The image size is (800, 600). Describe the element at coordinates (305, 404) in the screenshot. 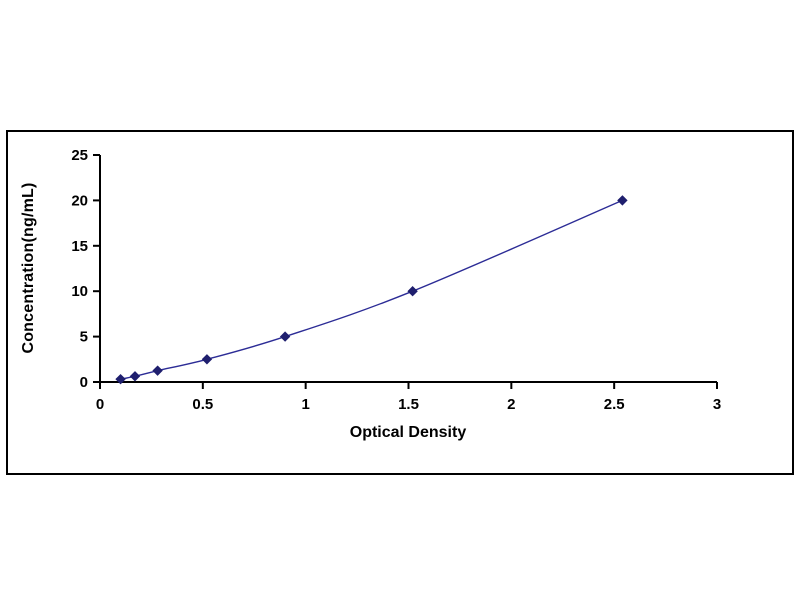

I see `x-tick-label: 1` at that location.